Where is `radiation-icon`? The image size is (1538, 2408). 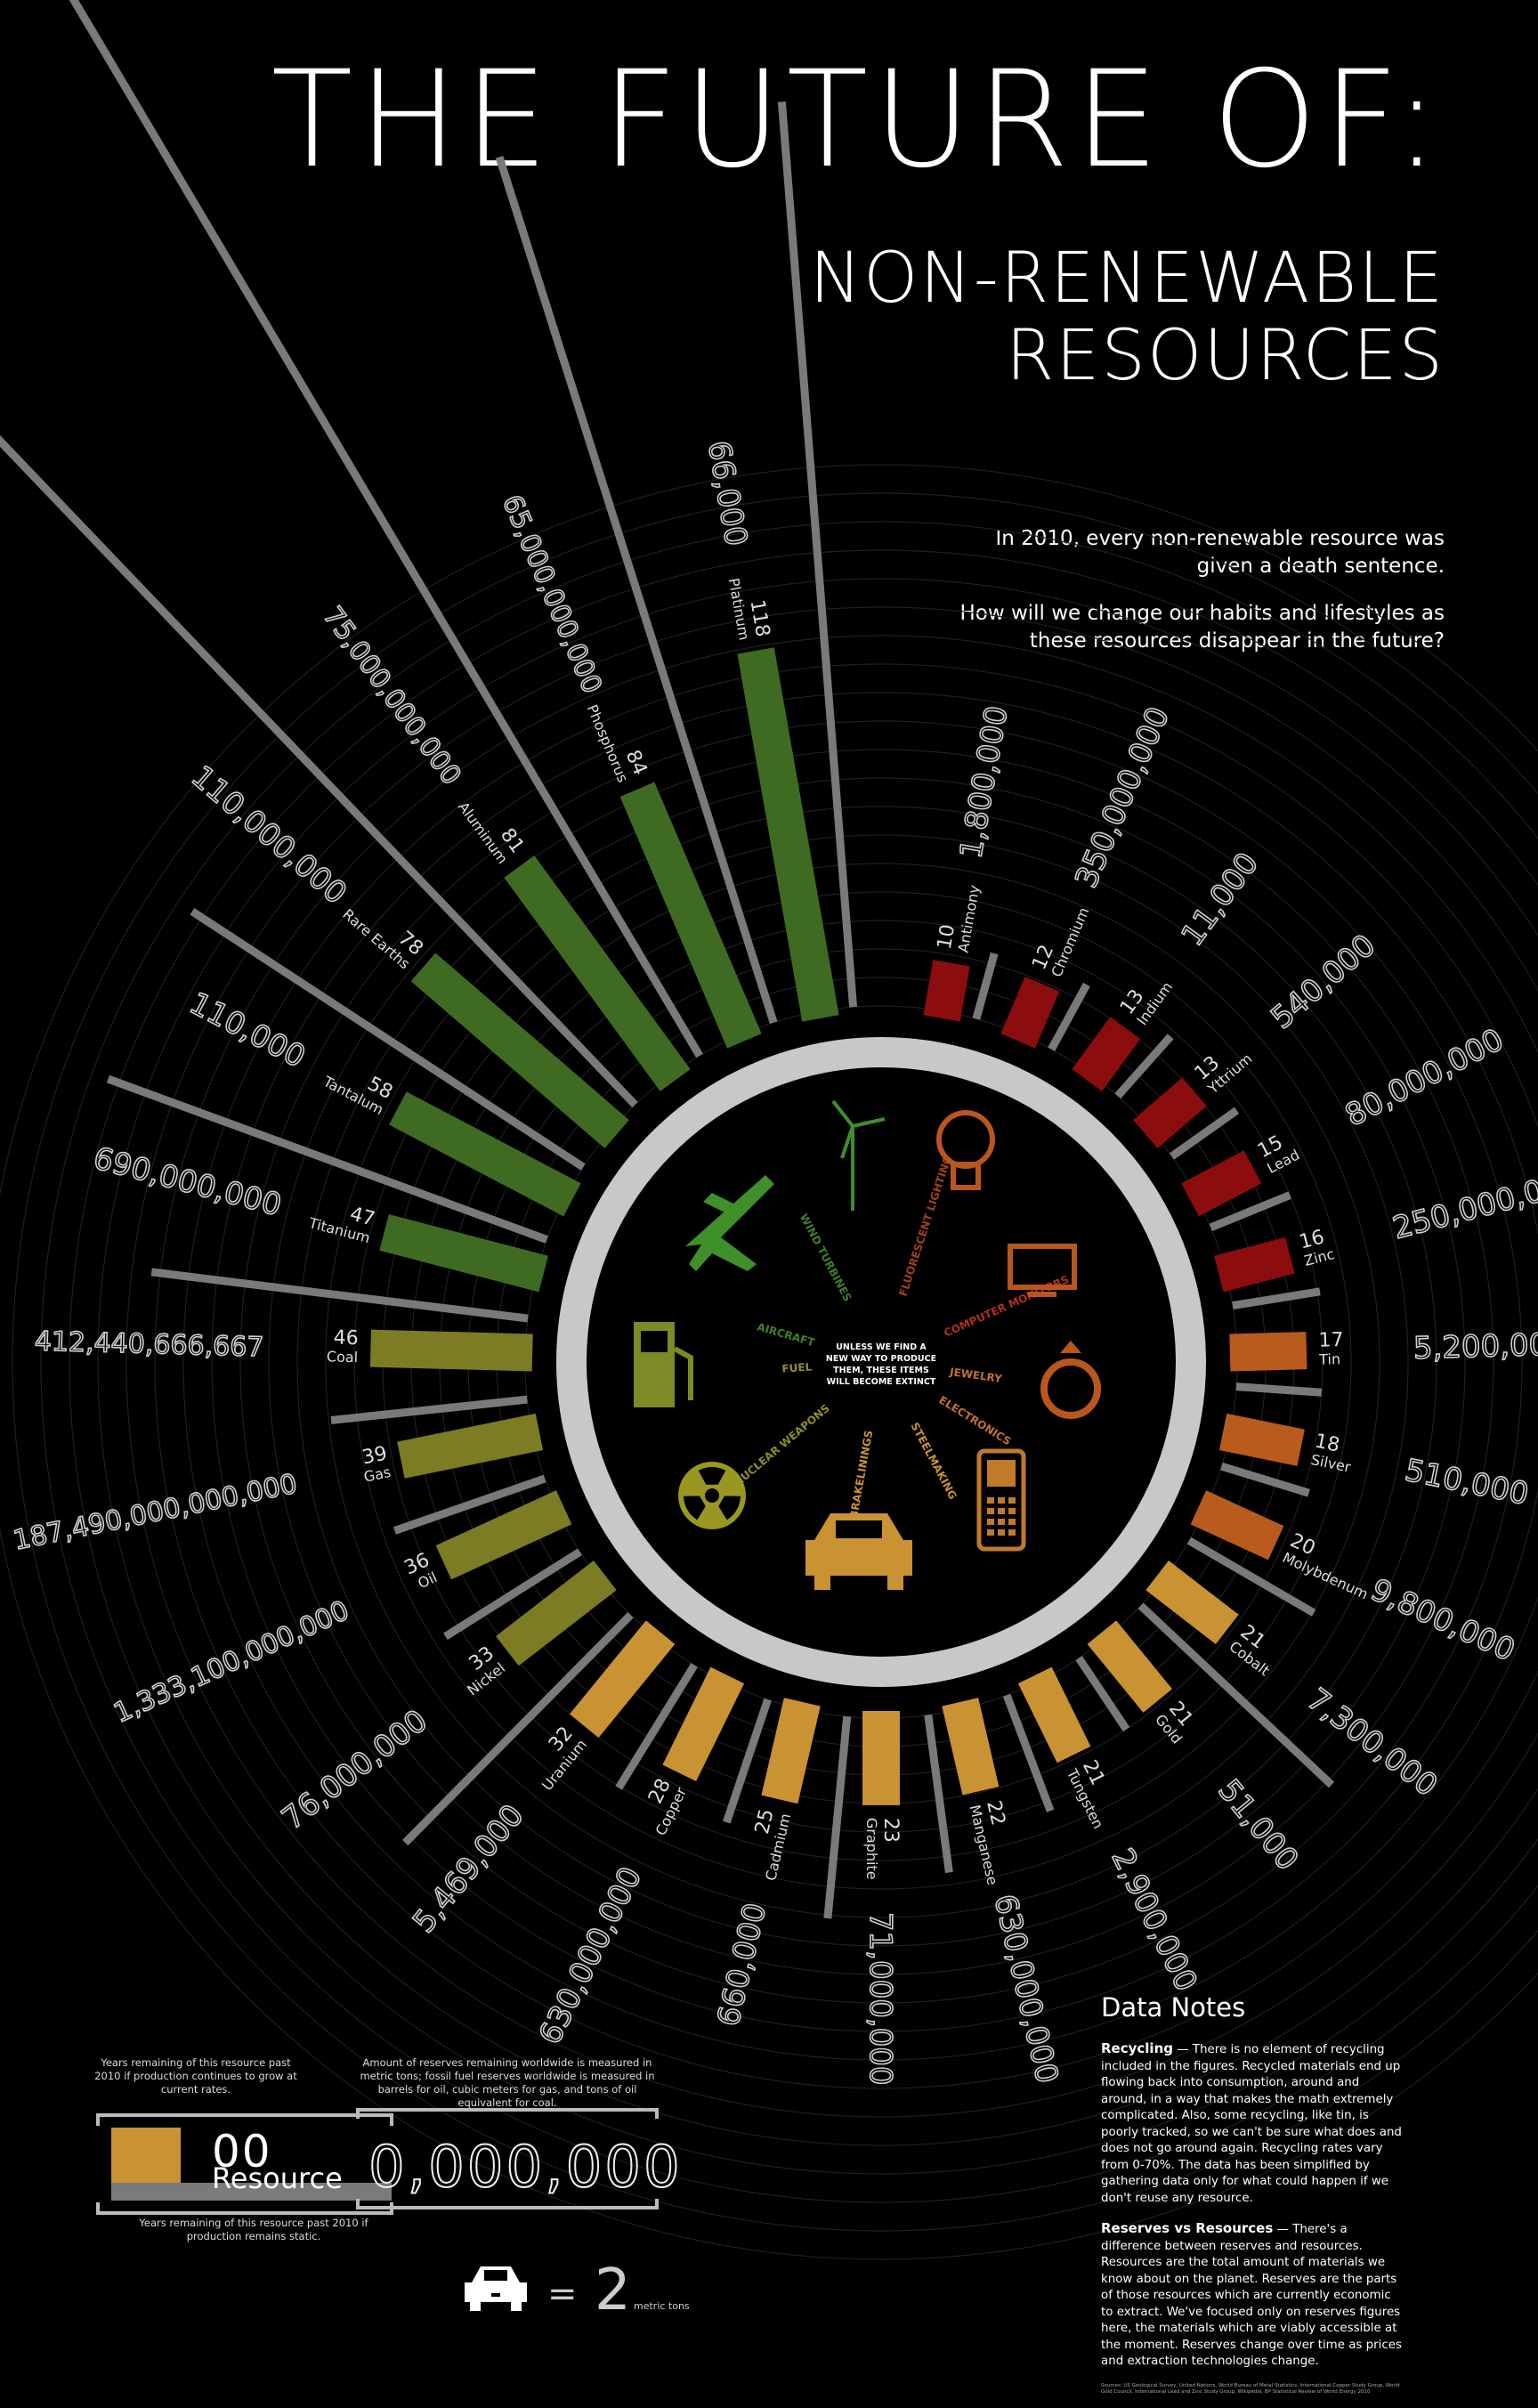 radiation-icon is located at coordinates (712, 1495).